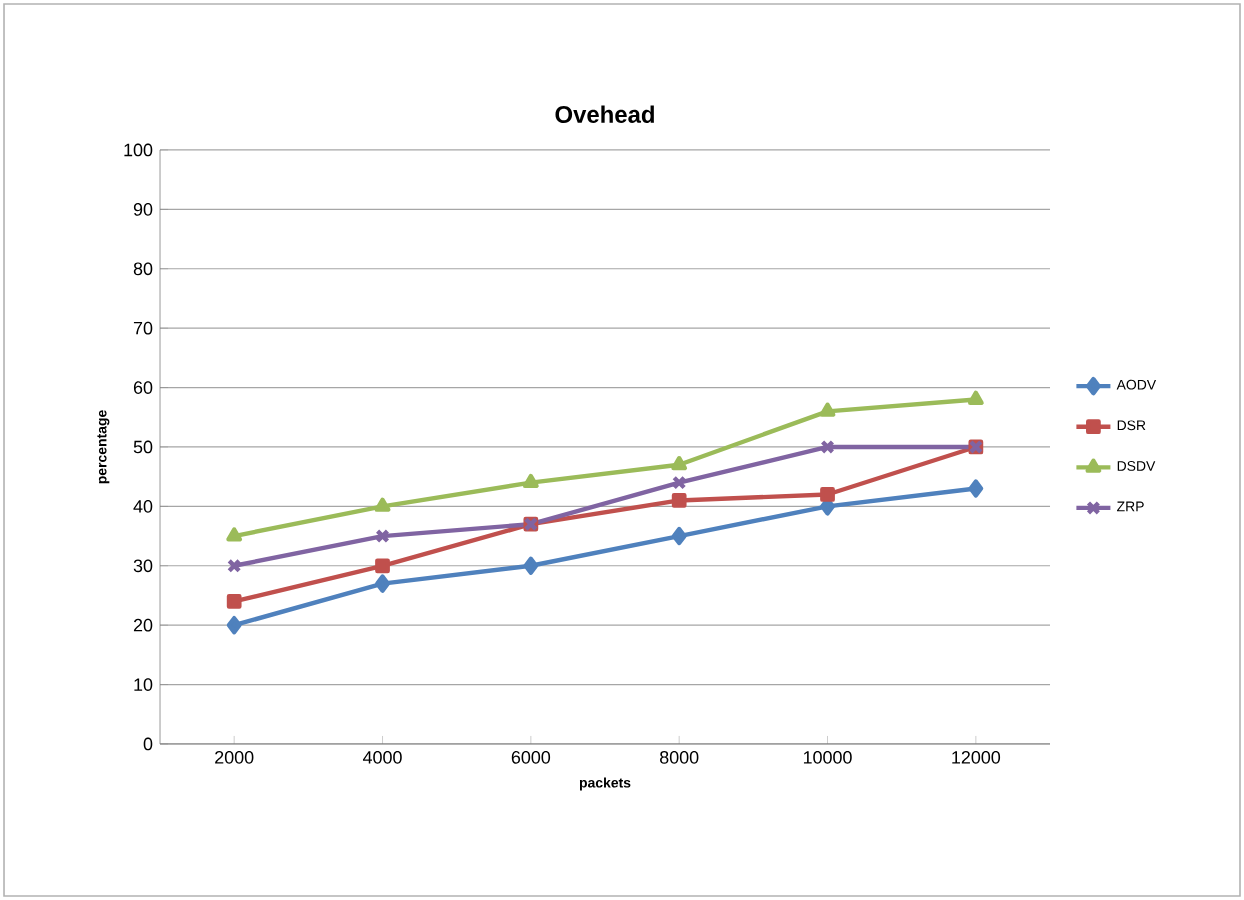 This screenshot has height=900, width=1244. Describe the element at coordinates (604, 114) in the screenshot. I see `chart-title: Ovehead` at that location.